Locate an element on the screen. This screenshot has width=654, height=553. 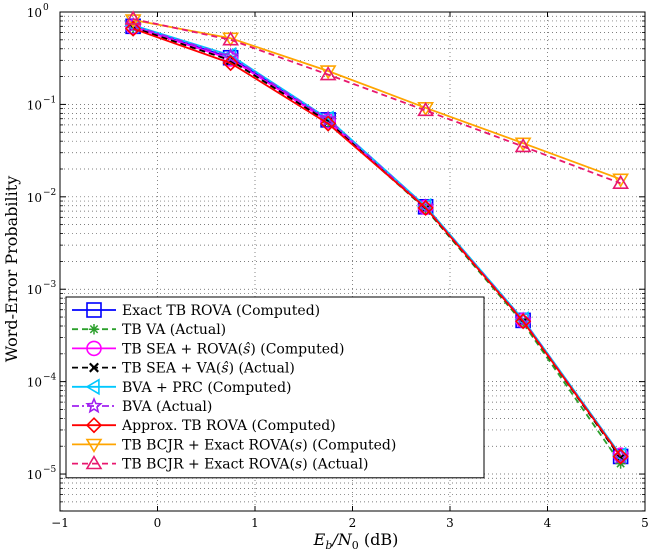
legend-label: TB VA (Actual) is located at coordinates (174, 330).